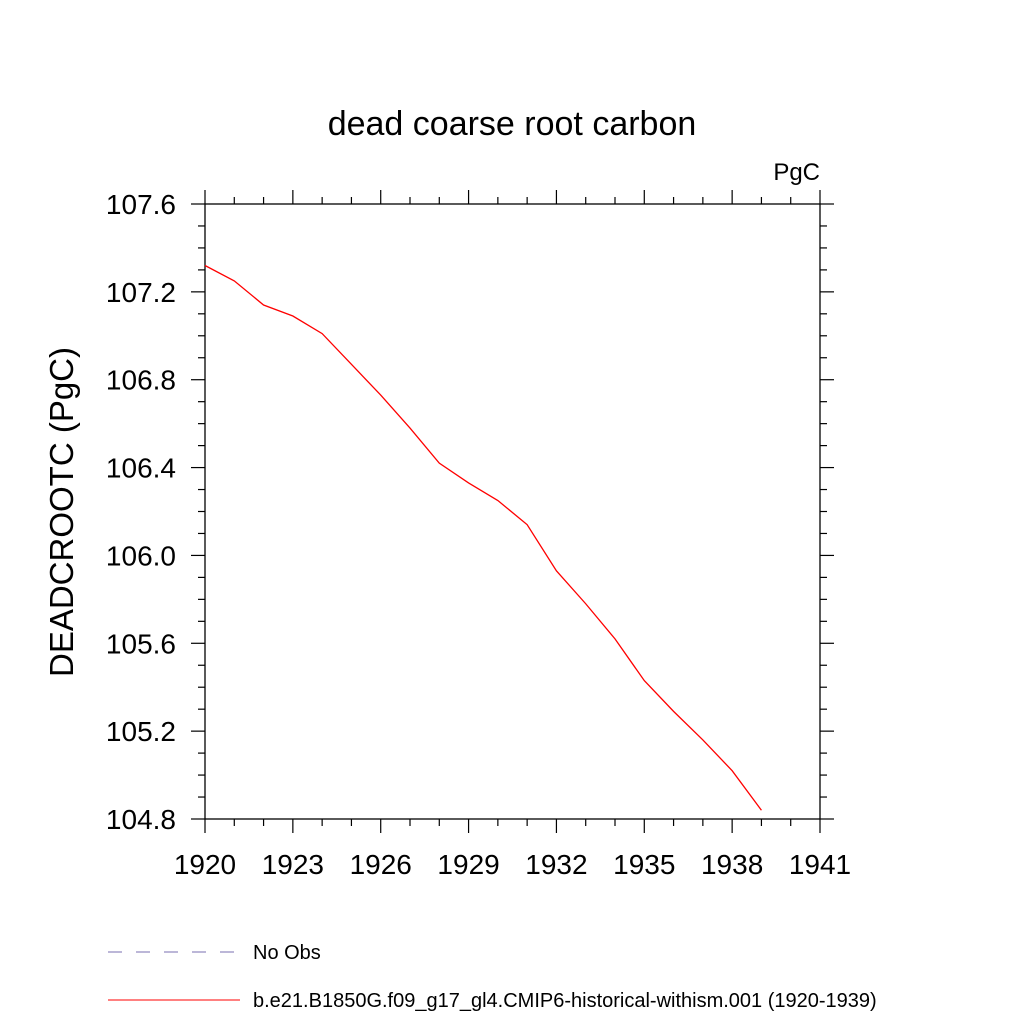 The width and height of the screenshot is (1024, 1024). I want to click on y-tick-label: 107.6, so click(141, 204).